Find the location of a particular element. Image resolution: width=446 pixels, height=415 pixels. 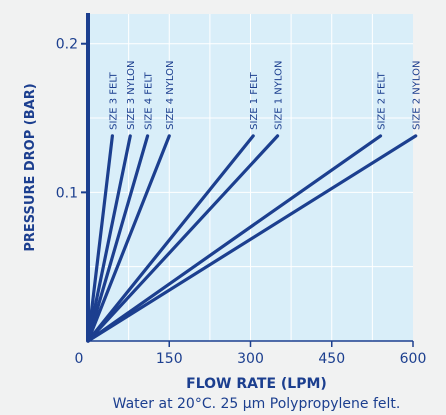

series-label: SIZE 1 FELT is located at coordinates (254, 100).